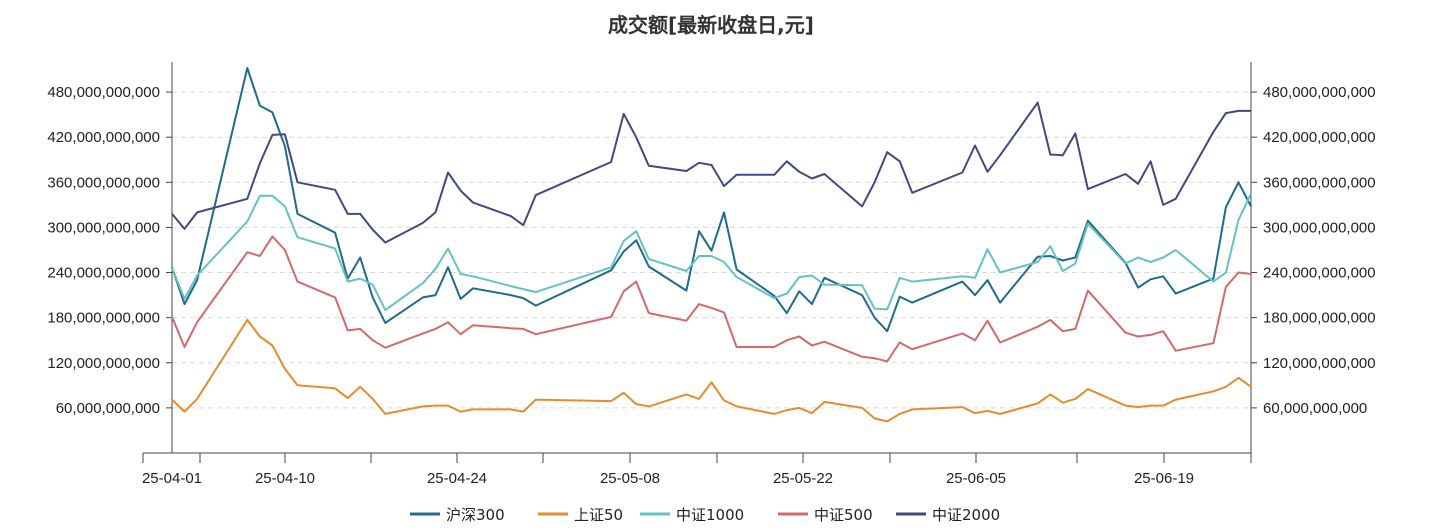 The height and width of the screenshot is (530, 1431). I want to click on legend-label: 沪深300, so click(475, 515).